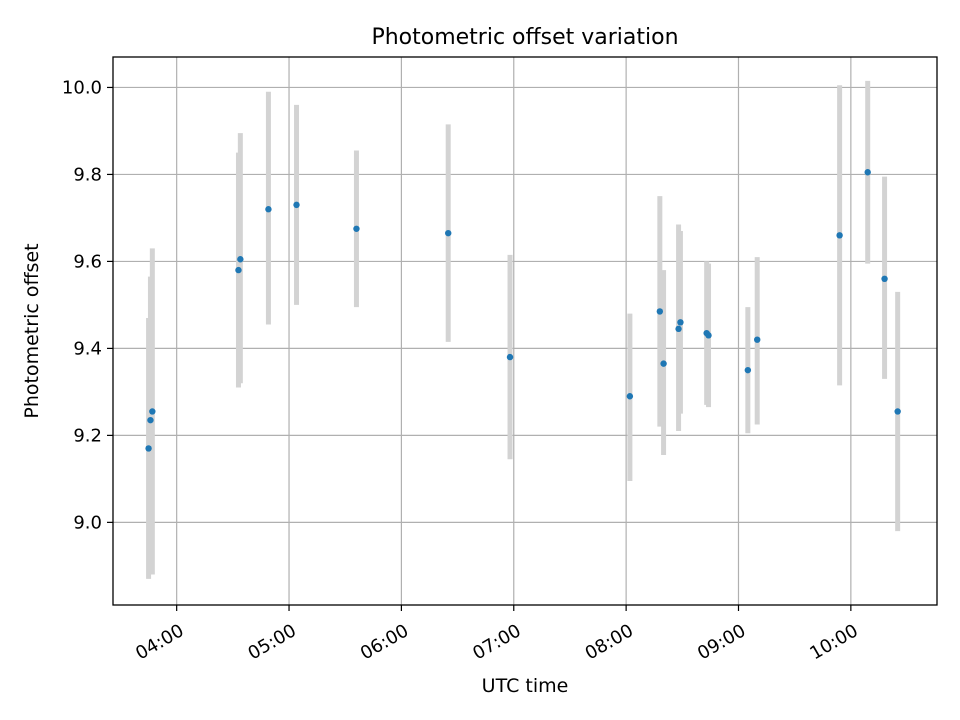  What do you see at coordinates (87, 522) in the screenshot?
I see `y-tick-label: 9.0` at bounding box center [87, 522].